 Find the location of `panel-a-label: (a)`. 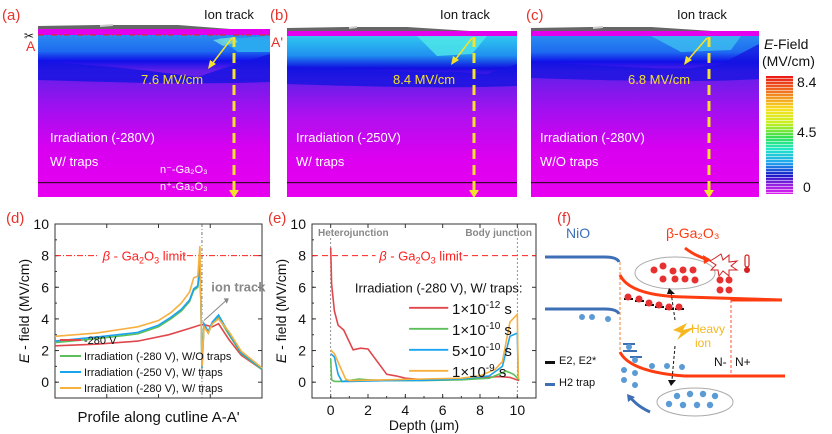

panel-a-label: (a) is located at coordinates (11, 15).